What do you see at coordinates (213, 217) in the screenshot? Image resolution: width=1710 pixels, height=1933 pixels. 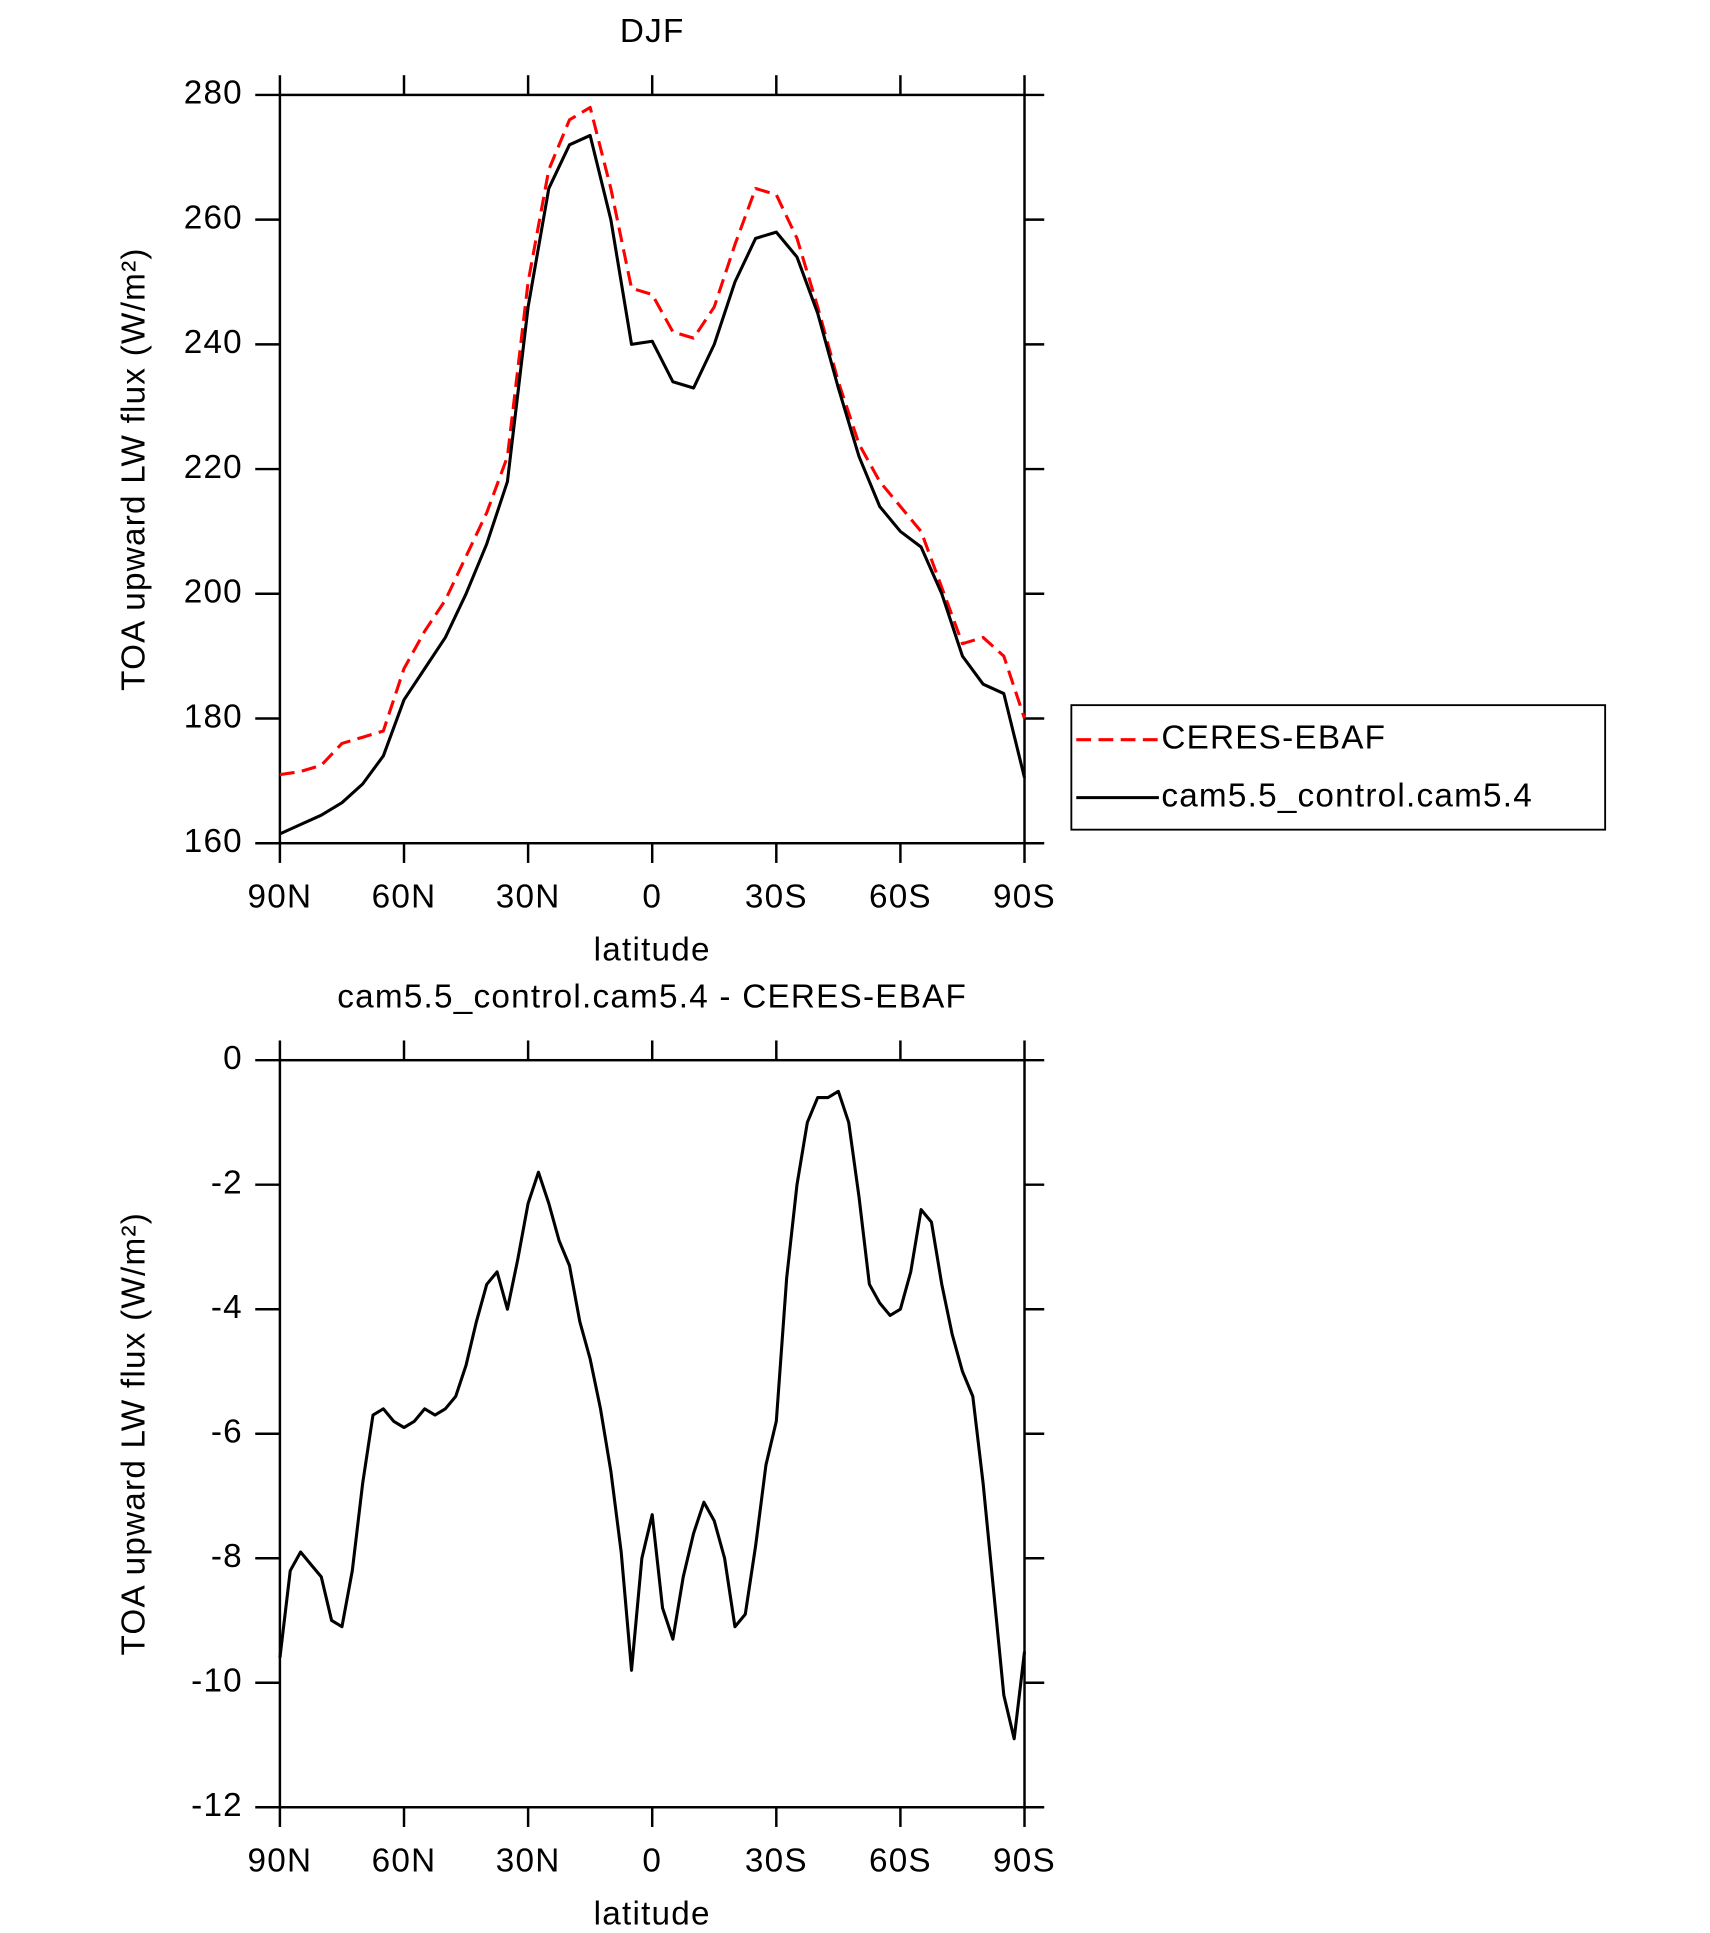 I see `y-tick-label: 260` at bounding box center [213, 217].